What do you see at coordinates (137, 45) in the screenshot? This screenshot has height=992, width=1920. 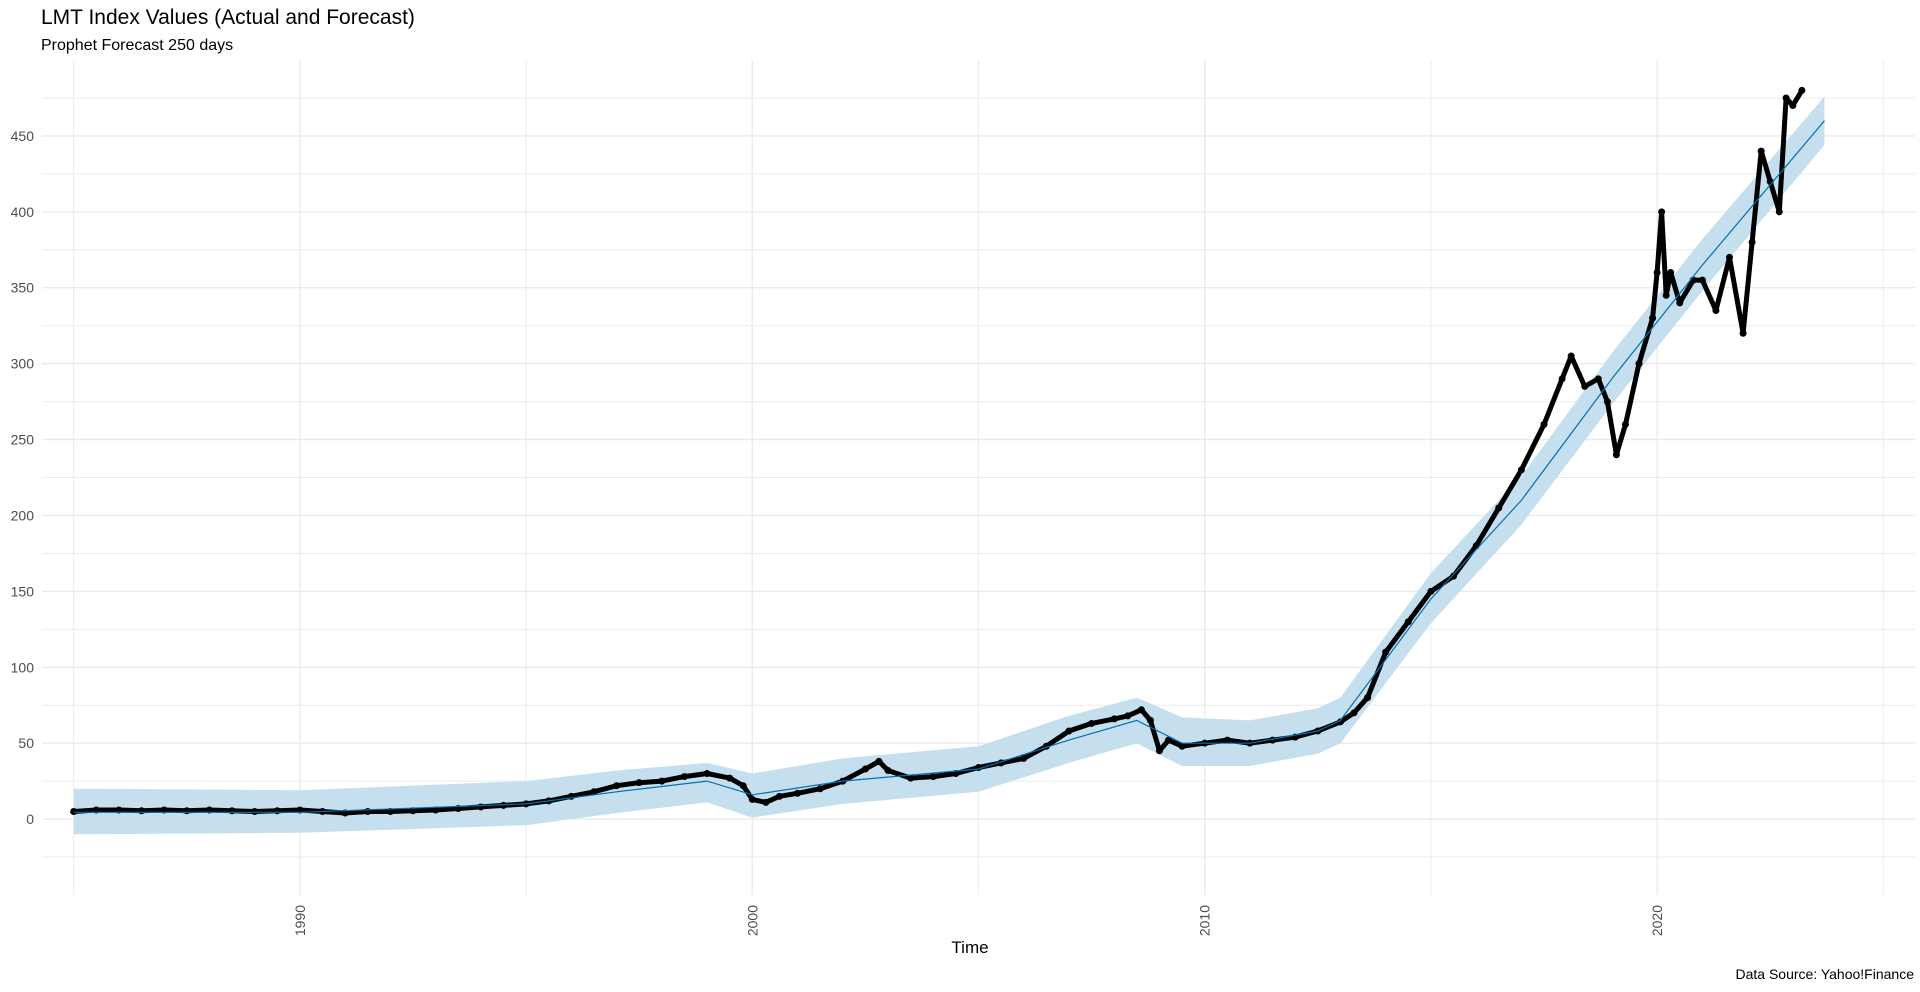 I see `chart-subtitle: Prophet Forecast 250 days` at bounding box center [137, 45].